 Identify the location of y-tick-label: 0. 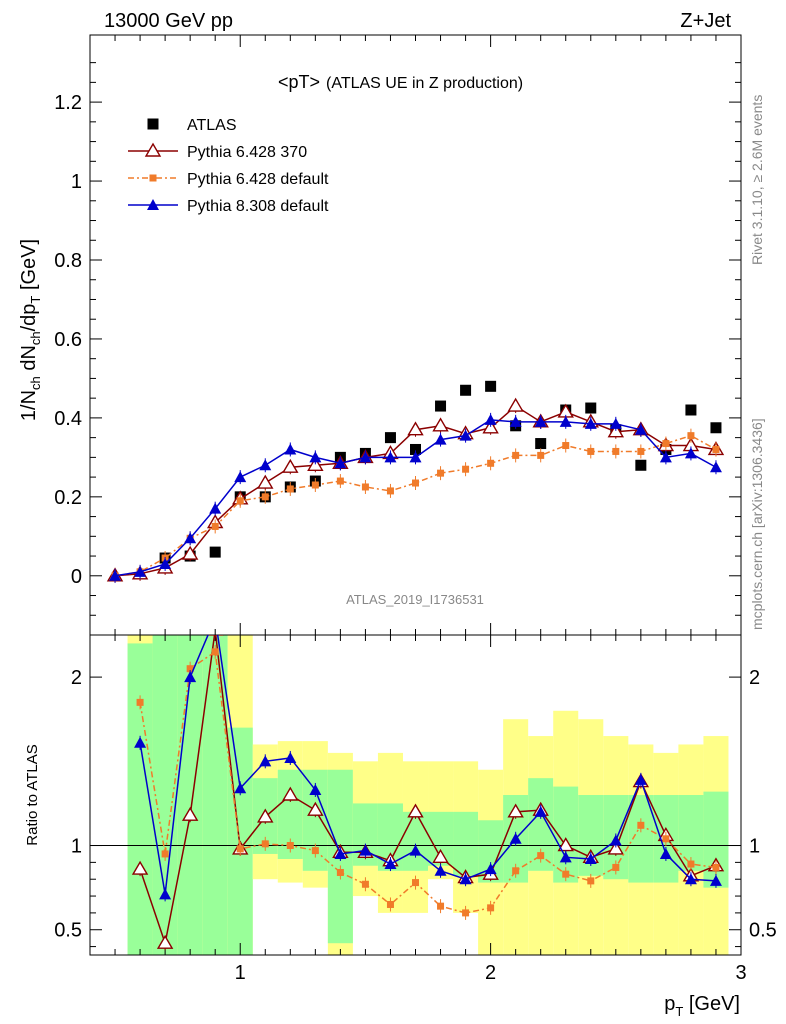
(76, 577).